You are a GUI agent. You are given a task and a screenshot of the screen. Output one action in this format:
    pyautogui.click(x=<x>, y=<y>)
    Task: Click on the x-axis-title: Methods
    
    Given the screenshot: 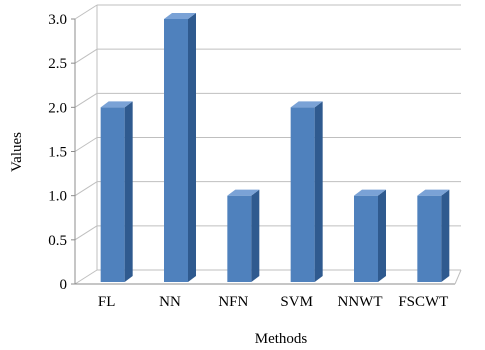 What is the action you would take?
    pyautogui.click(x=281, y=339)
    